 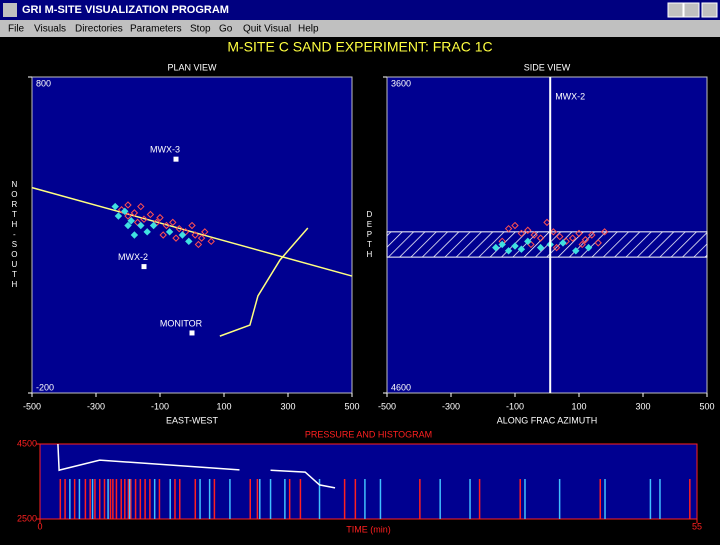 What do you see at coordinates (43, 83) in the screenshot?
I see `y-tick-label: 800` at bounding box center [43, 83].